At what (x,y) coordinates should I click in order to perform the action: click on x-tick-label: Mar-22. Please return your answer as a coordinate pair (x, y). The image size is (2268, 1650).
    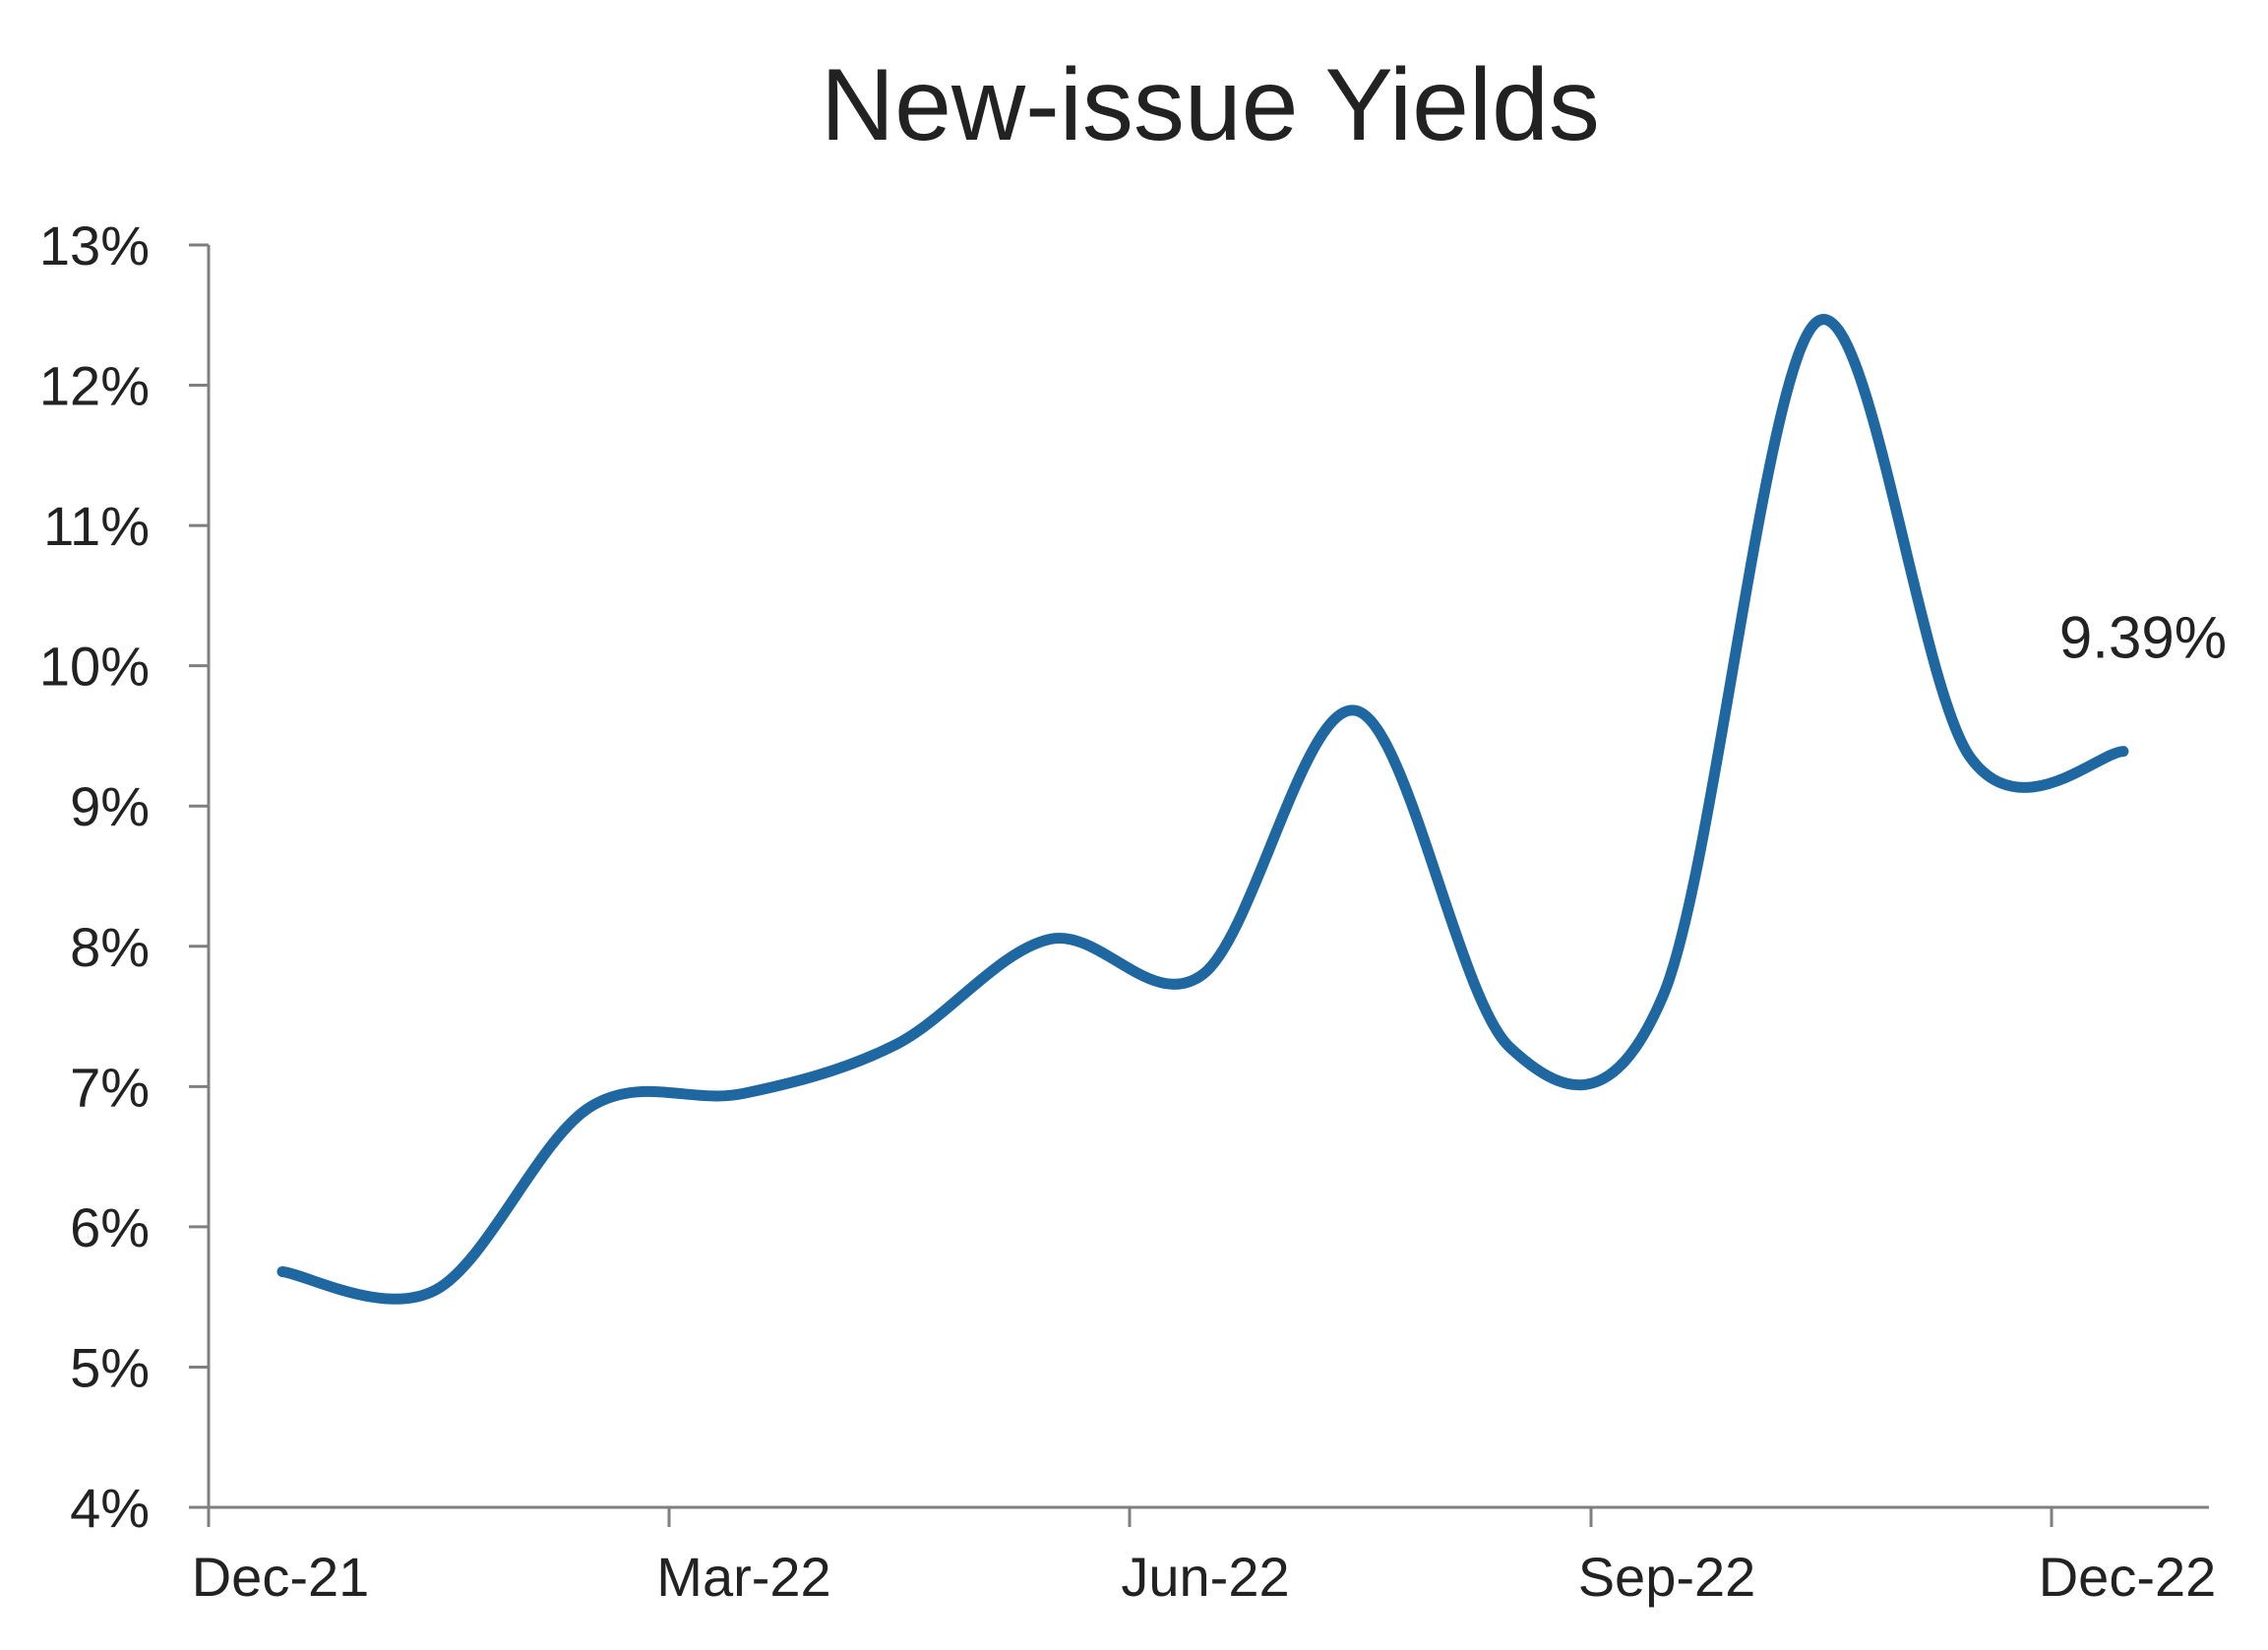
    Looking at the image, I should click on (743, 1577).